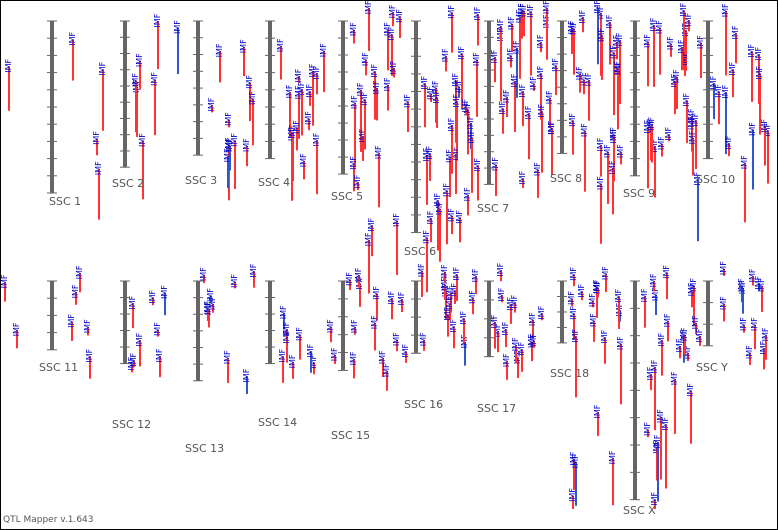 This screenshot has height=530, width=778. What do you see at coordinates (496, 408) in the screenshot?
I see `chromosome-label: SSC 17` at bounding box center [496, 408].